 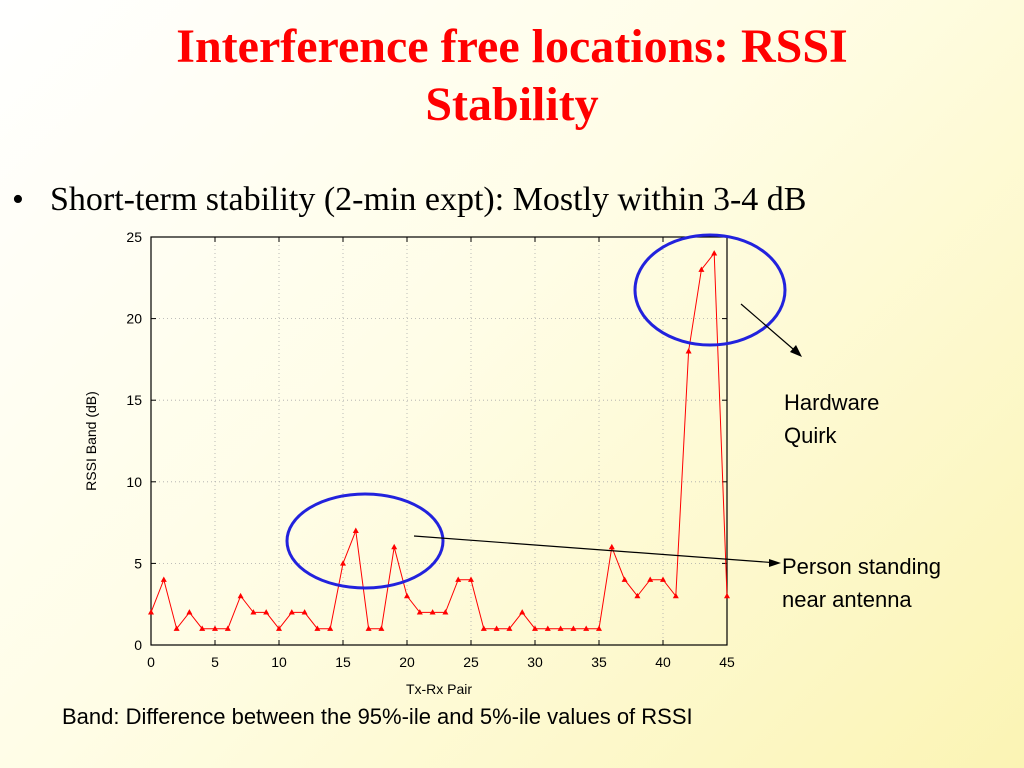 What do you see at coordinates (471, 662) in the screenshot?
I see `x-tick-label: 25` at bounding box center [471, 662].